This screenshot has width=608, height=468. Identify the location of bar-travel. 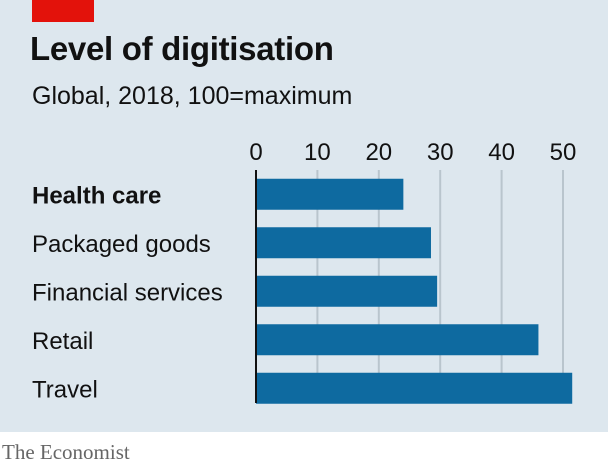
(414, 388).